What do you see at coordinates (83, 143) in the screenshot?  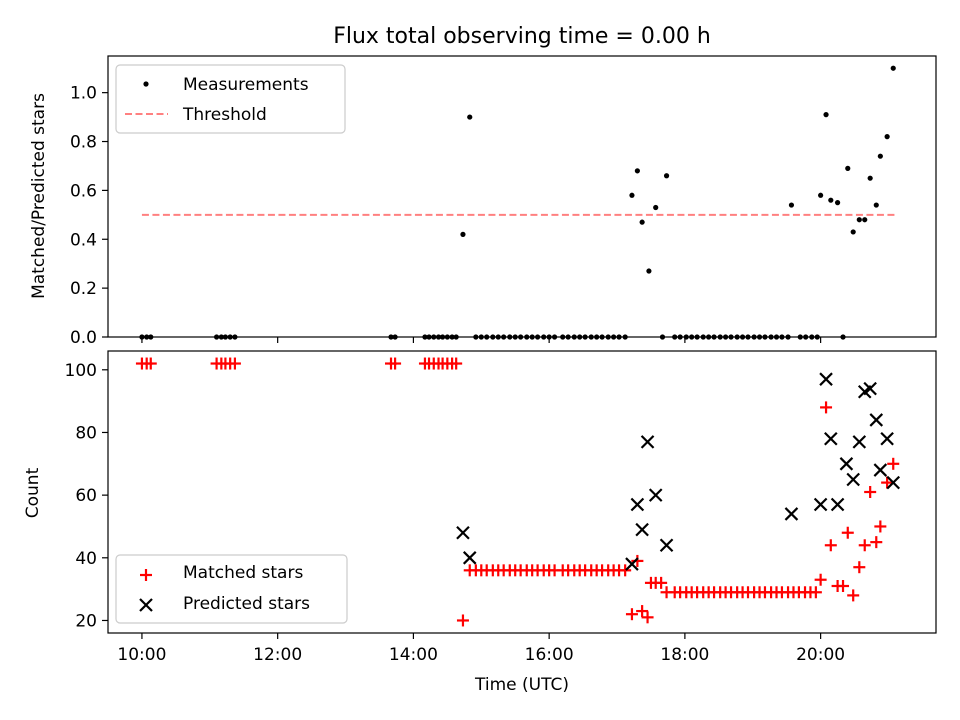 I see `top-y-tick-label-4: 0.8` at bounding box center [83, 143].